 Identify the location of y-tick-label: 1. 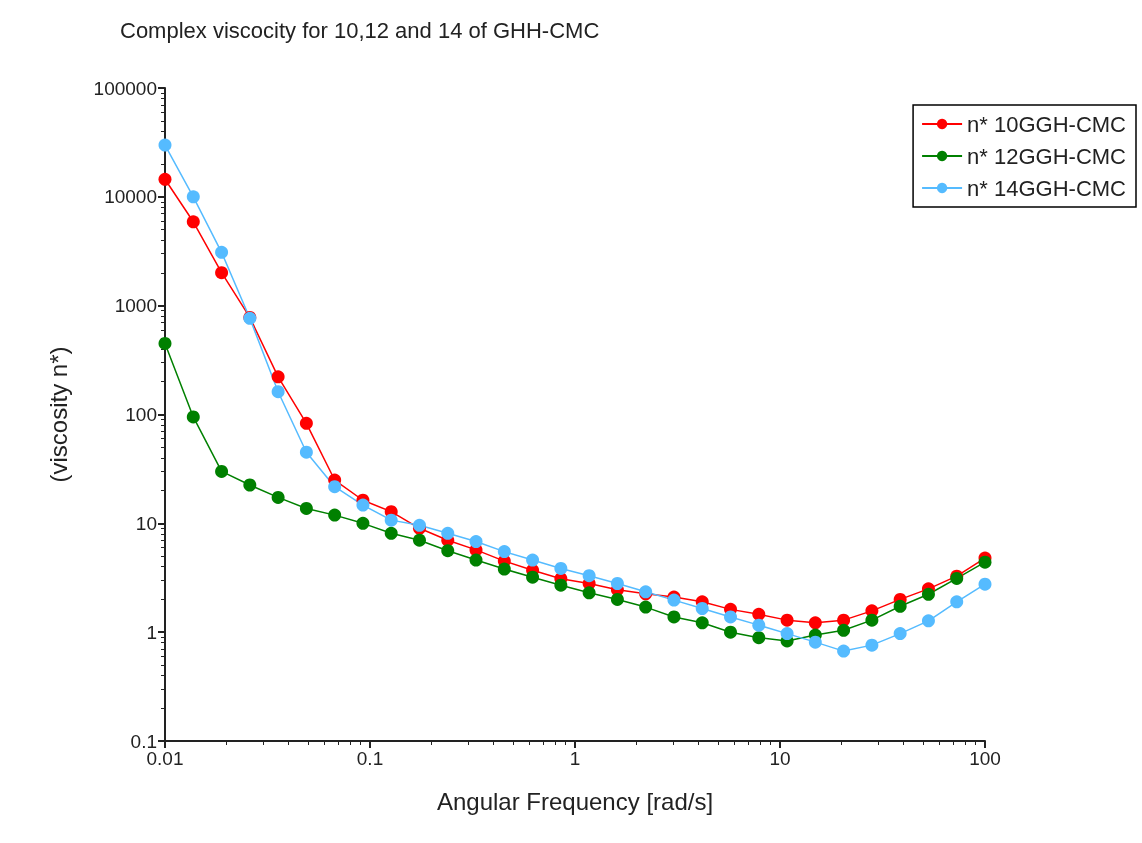
(151, 632).